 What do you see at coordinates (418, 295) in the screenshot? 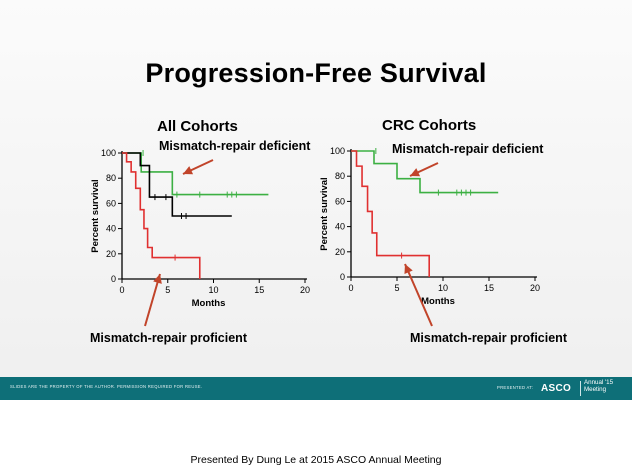
I see `arrow-proficient-crc` at bounding box center [418, 295].